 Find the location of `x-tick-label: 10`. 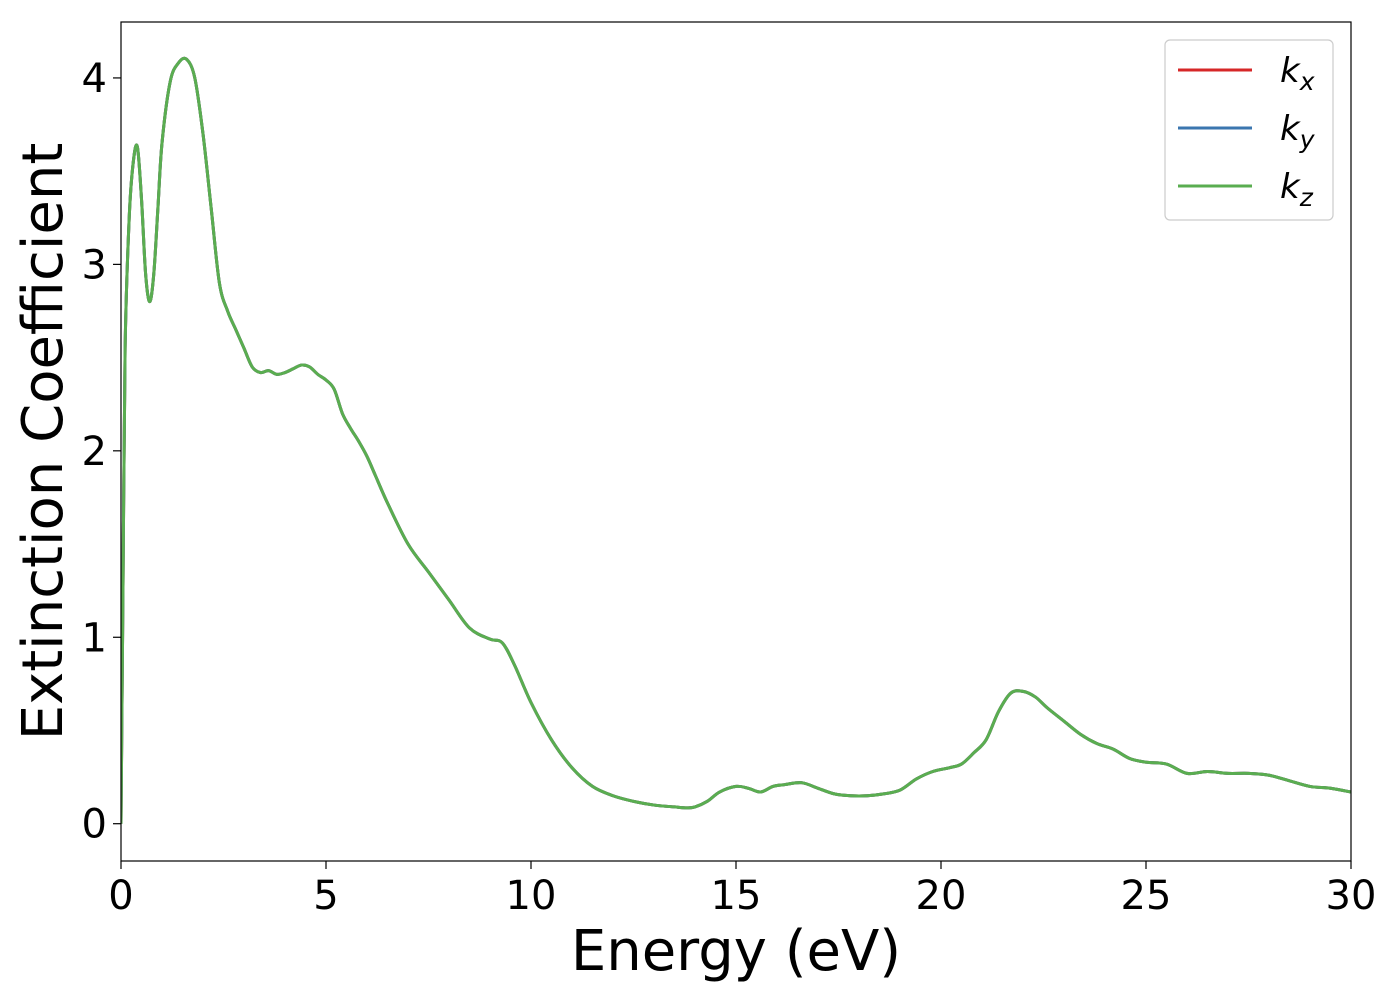

x-tick-label: 10 is located at coordinates (531, 896).